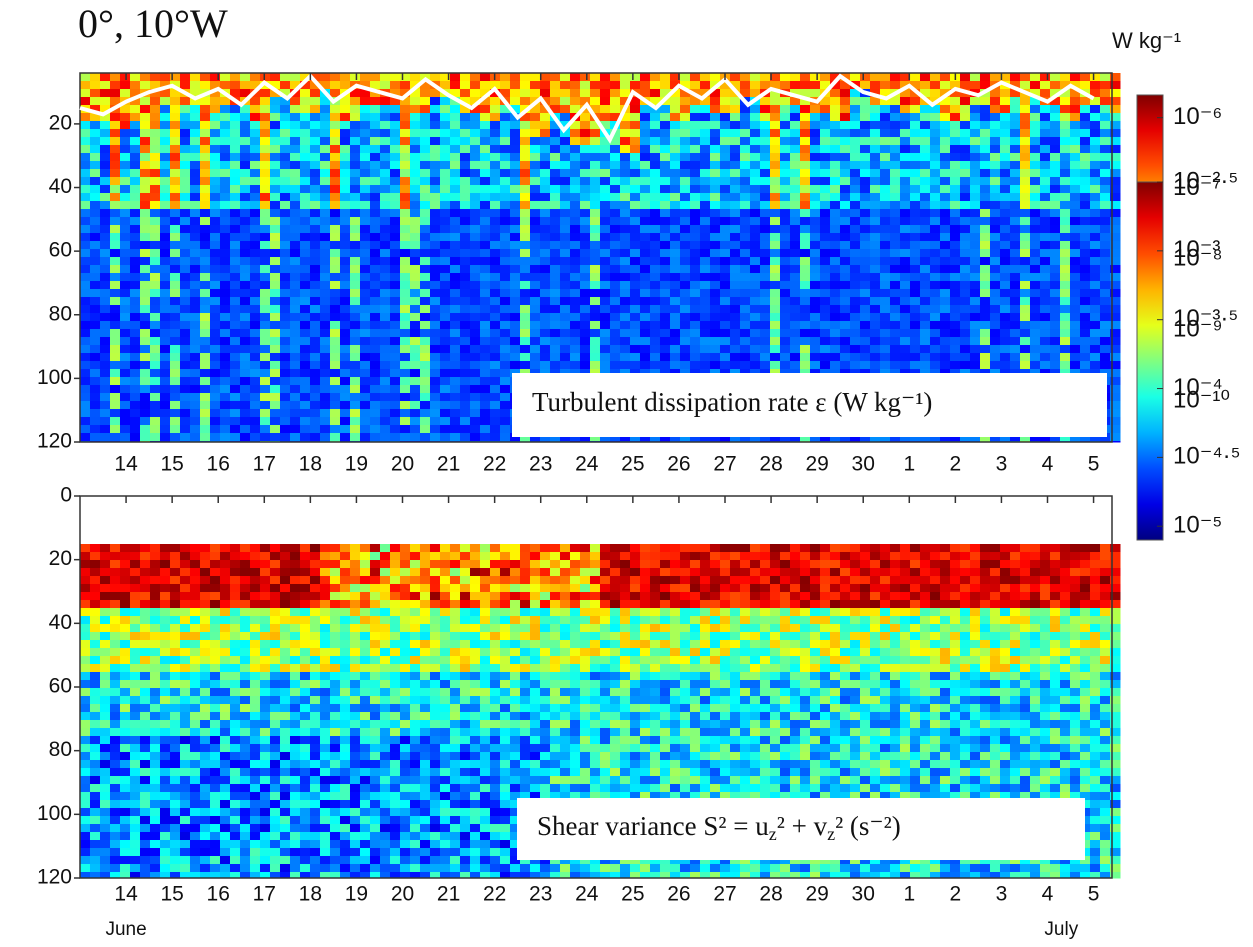  I want to click on x-tick-label: 15, so click(171, 464).